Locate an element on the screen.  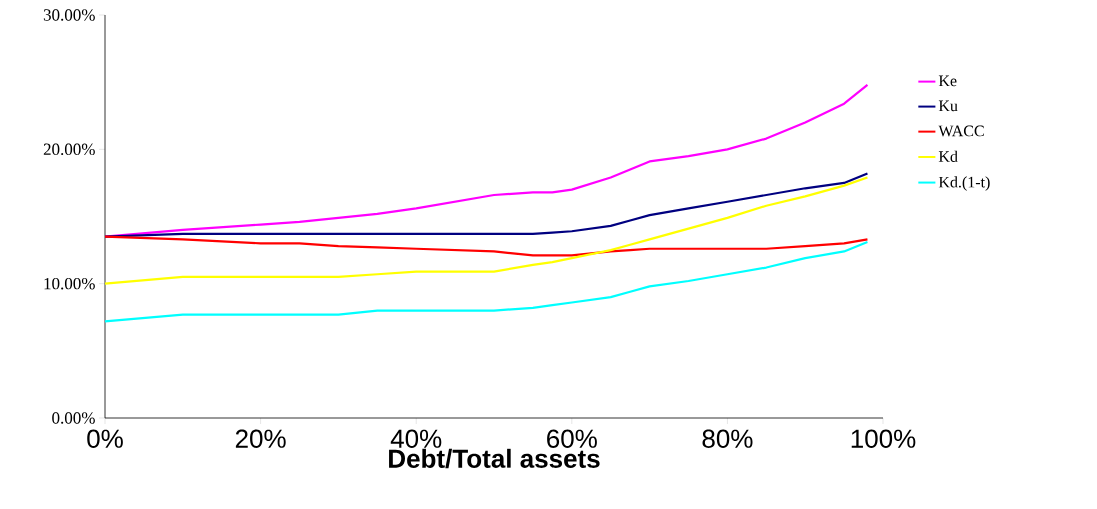
y-tick-label: 20.00% is located at coordinates (69, 149).